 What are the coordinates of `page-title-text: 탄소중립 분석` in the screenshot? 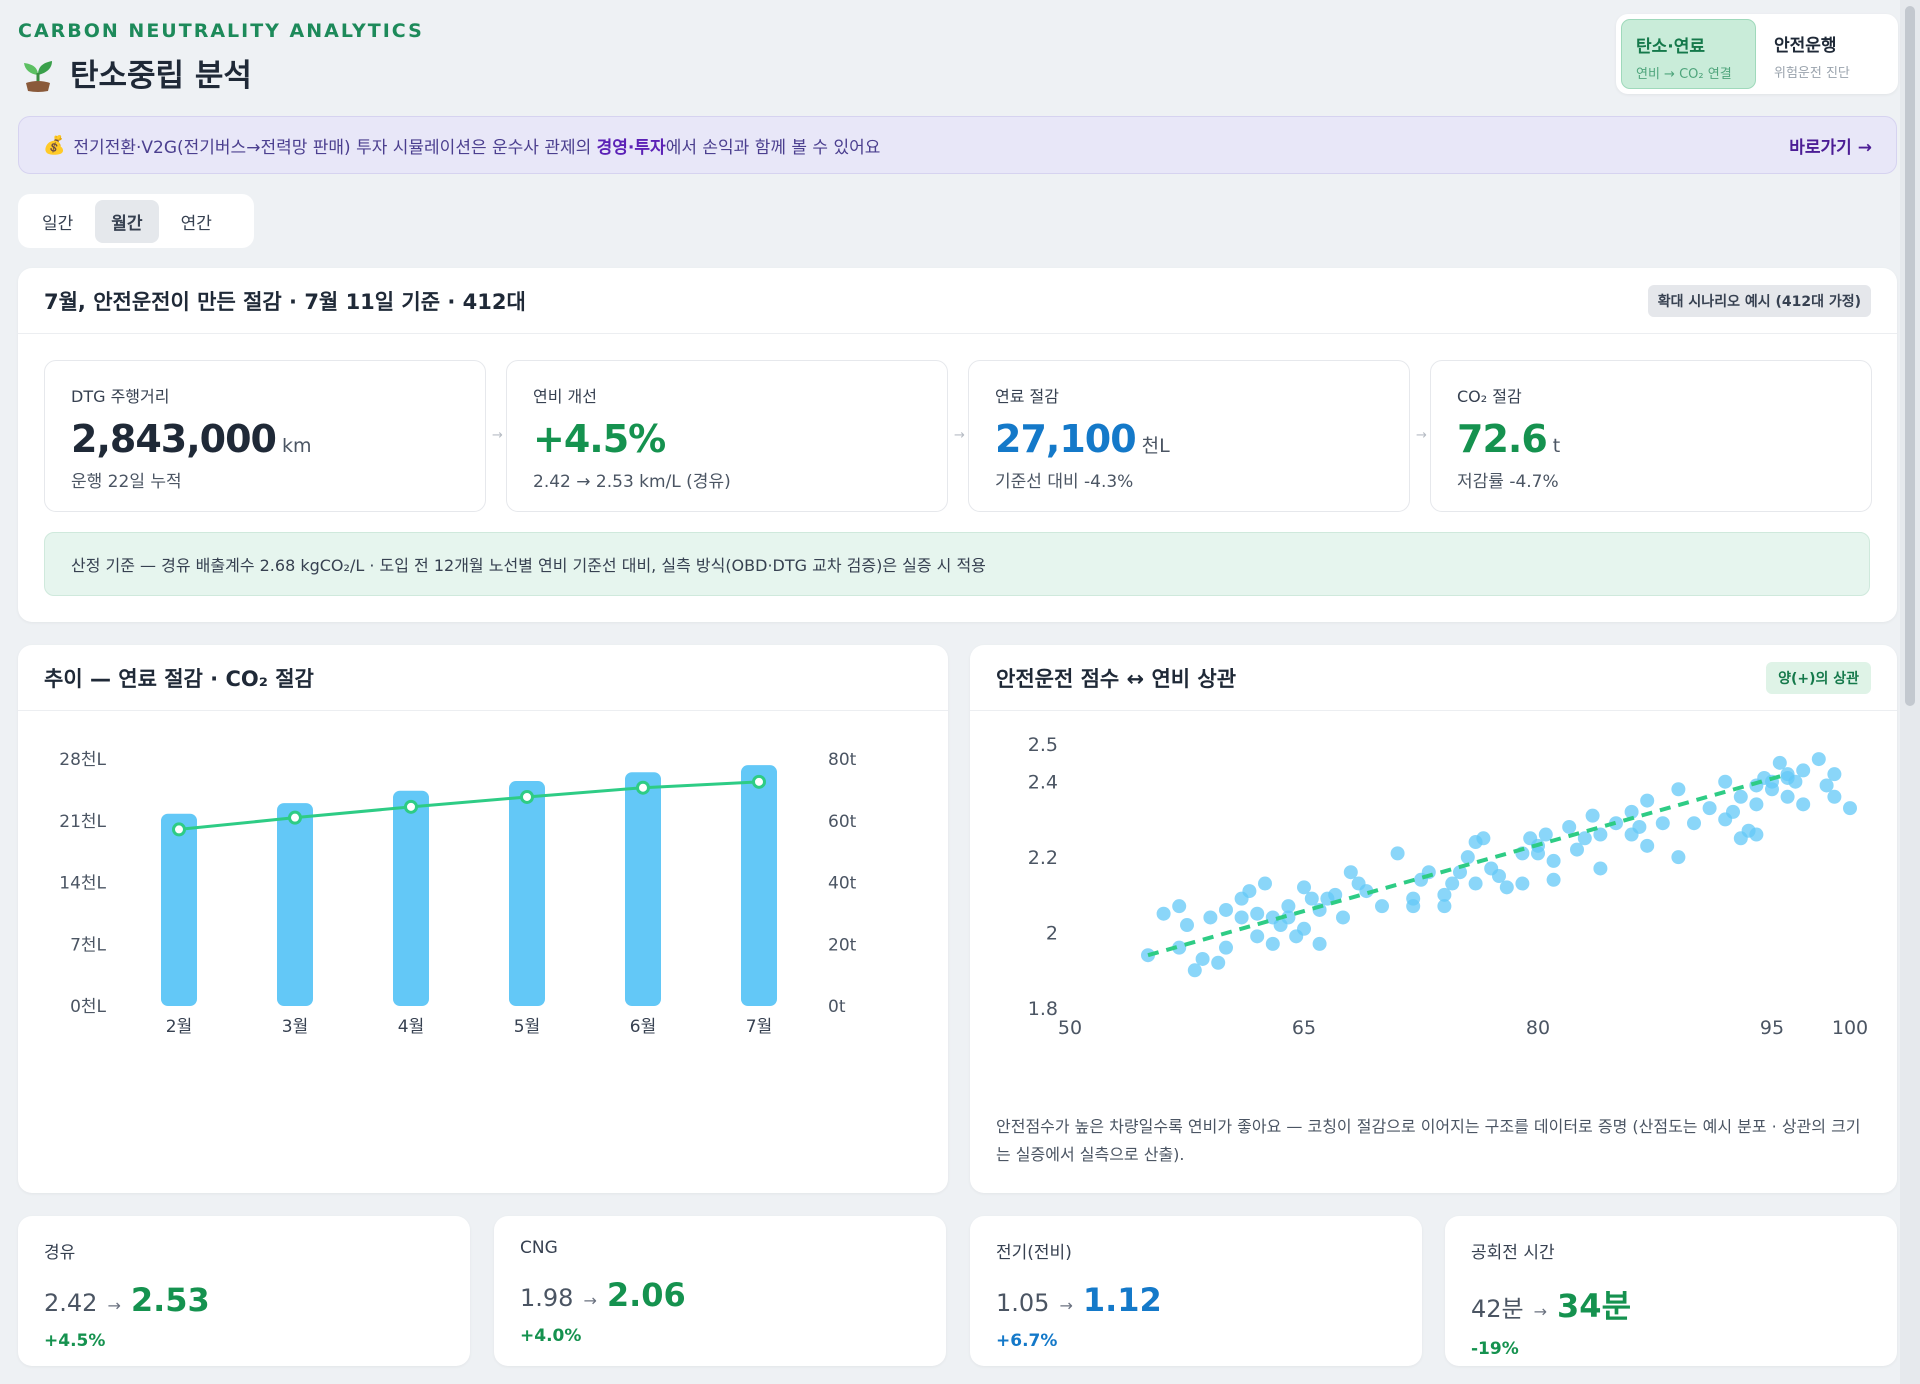 It's located at (161, 76).